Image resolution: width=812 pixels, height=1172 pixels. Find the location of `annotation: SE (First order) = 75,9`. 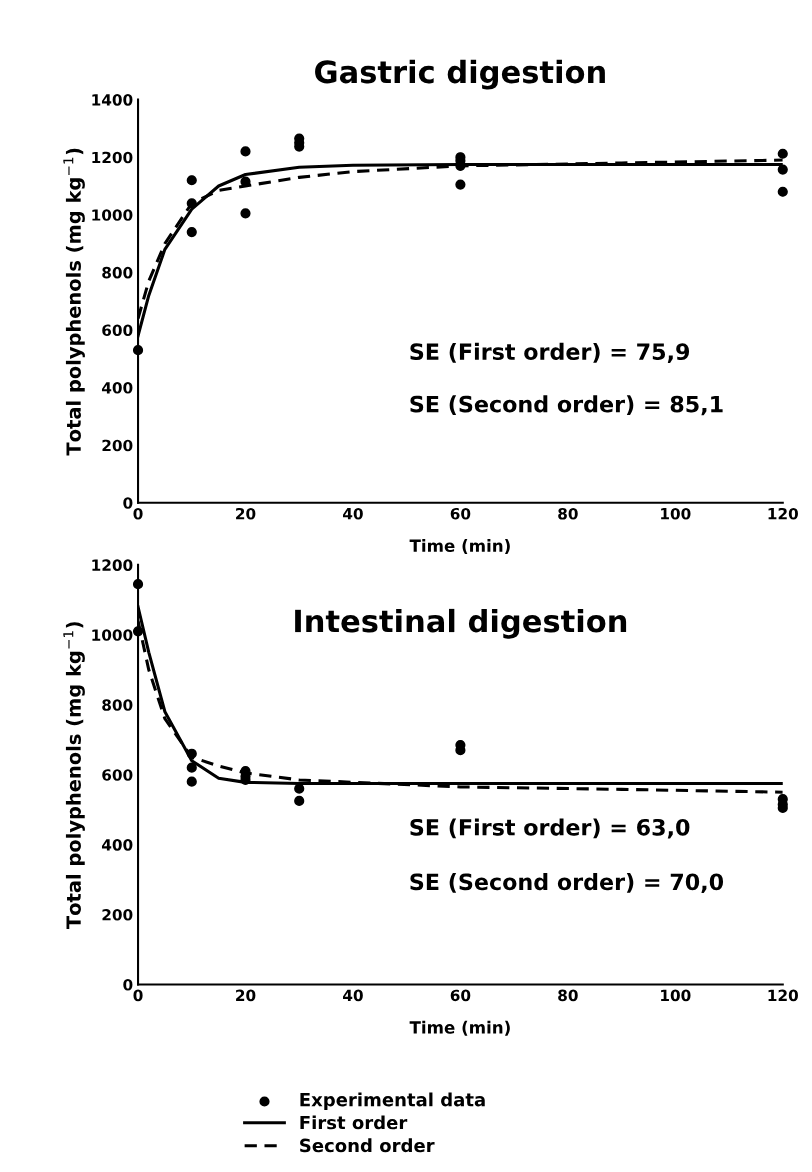

annotation: SE (First order) = 75,9 is located at coordinates (550, 352).